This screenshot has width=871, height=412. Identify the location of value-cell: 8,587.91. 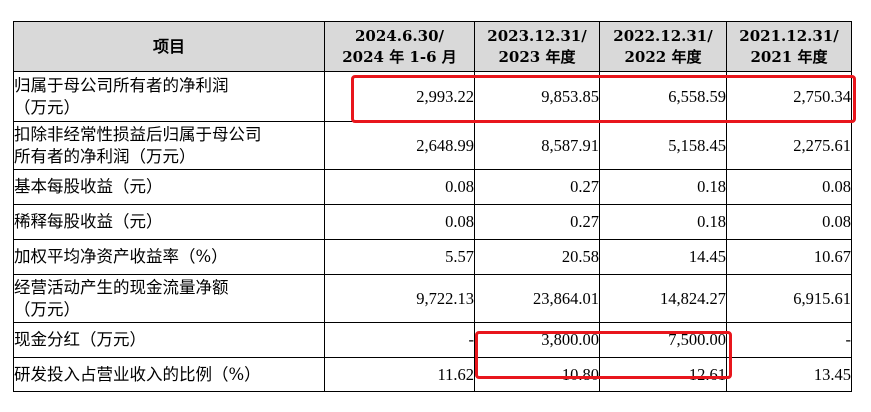
(537, 145).